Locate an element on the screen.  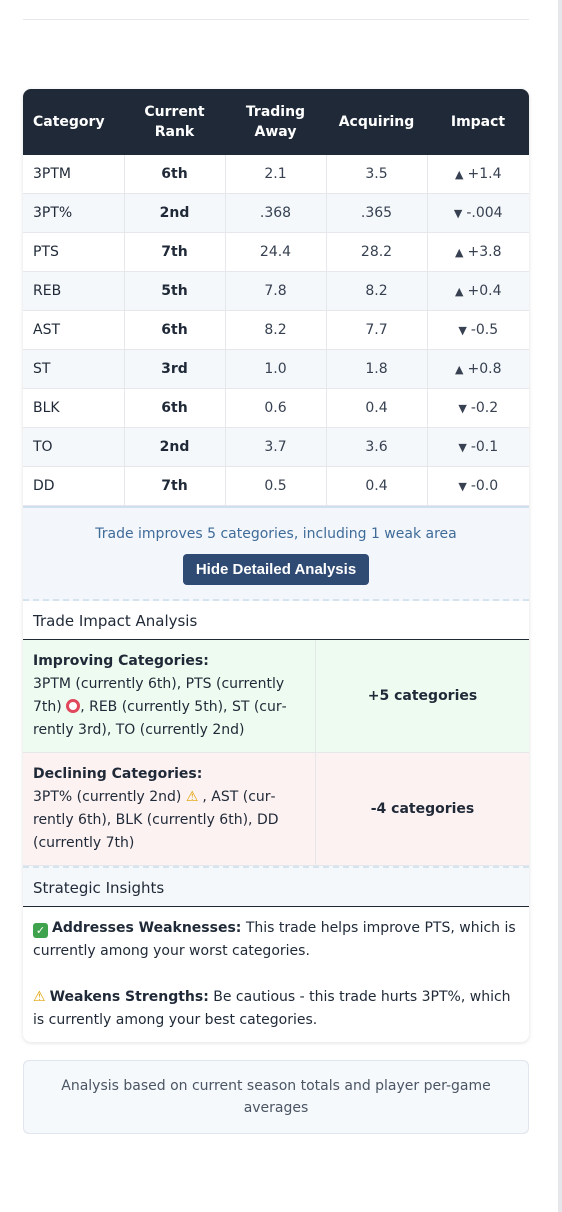
impact-cell: ▲ +3.8 is located at coordinates (478, 252).